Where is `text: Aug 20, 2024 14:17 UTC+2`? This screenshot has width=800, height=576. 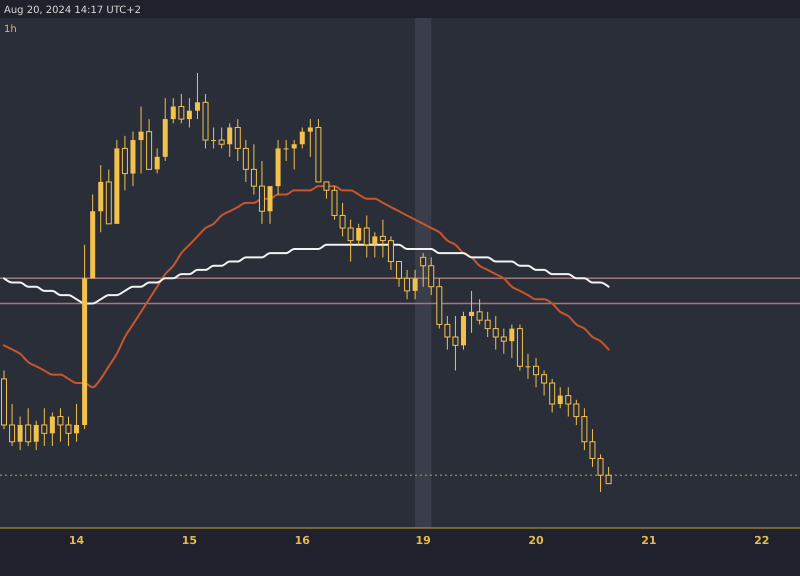 text: Aug 20, 2024 14:17 UTC+2 is located at coordinates (72, 10).